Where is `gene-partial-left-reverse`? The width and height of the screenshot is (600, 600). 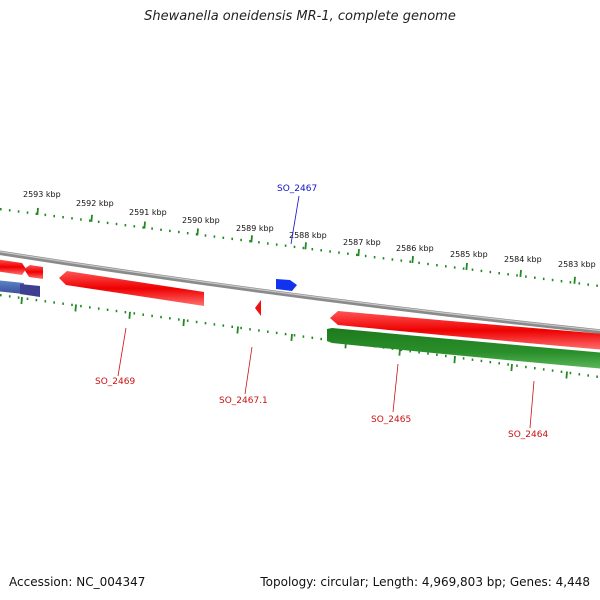 gene-partial-left-reverse is located at coordinates (12, 287).